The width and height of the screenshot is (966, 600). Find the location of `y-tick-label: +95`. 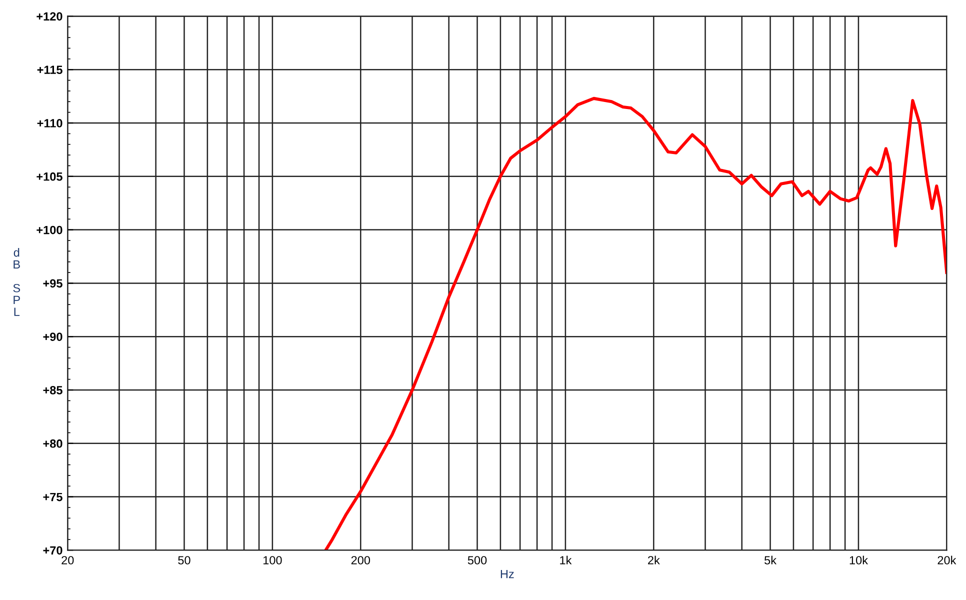

y-tick-label: +95 is located at coordinates (52, 283).